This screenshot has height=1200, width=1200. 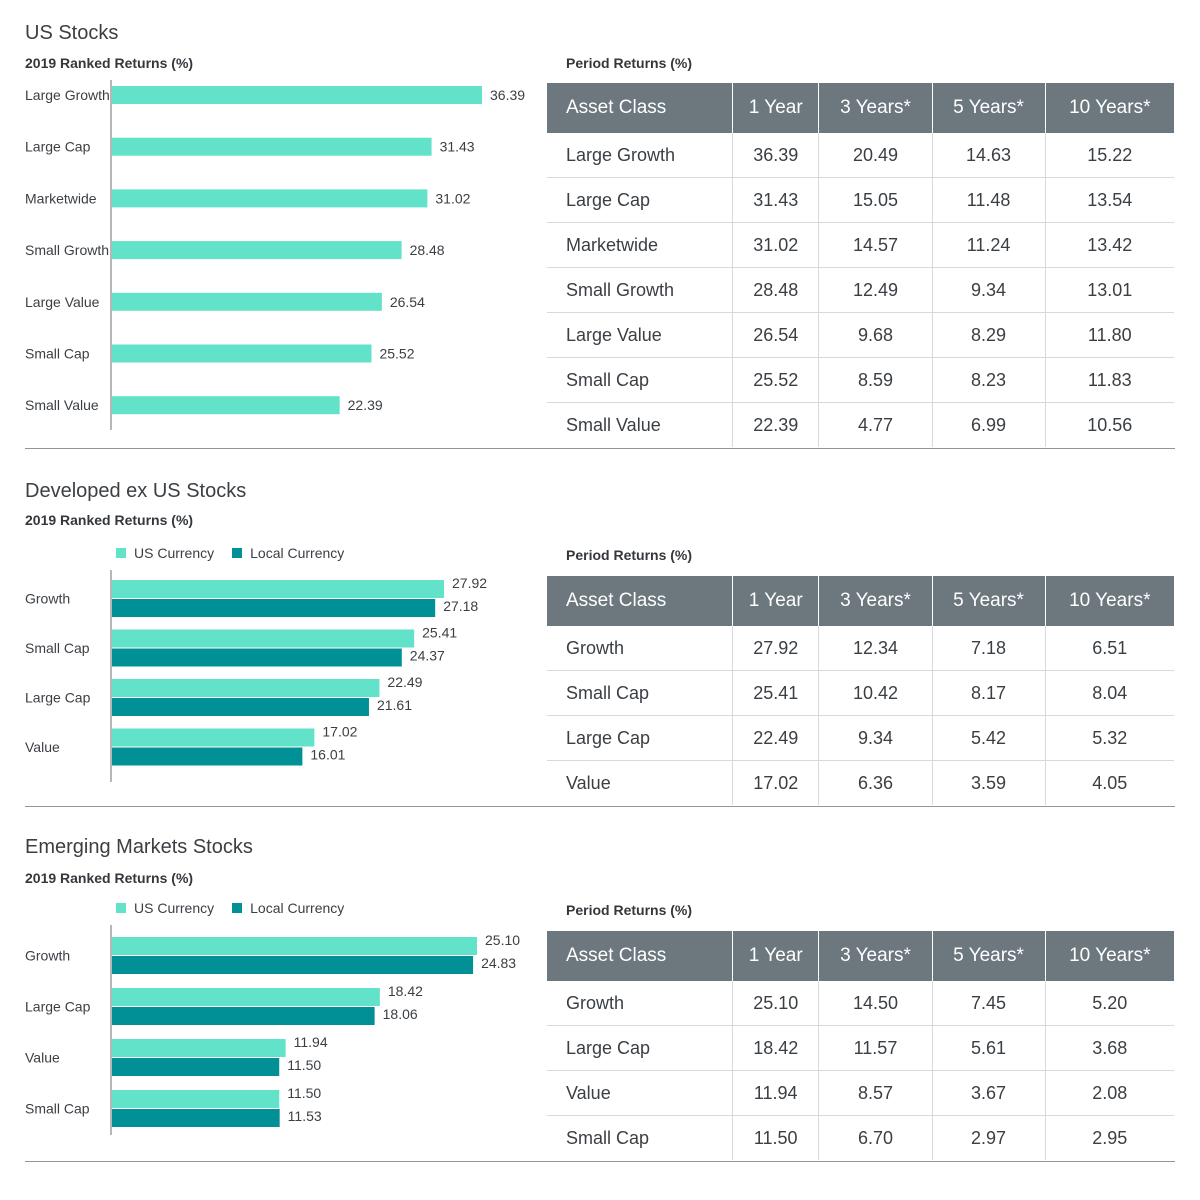 What do you see at coordinates (1110, 782) in the screenshot?
I see `table-cell: 4.05` at bounding box center [1110, 782].